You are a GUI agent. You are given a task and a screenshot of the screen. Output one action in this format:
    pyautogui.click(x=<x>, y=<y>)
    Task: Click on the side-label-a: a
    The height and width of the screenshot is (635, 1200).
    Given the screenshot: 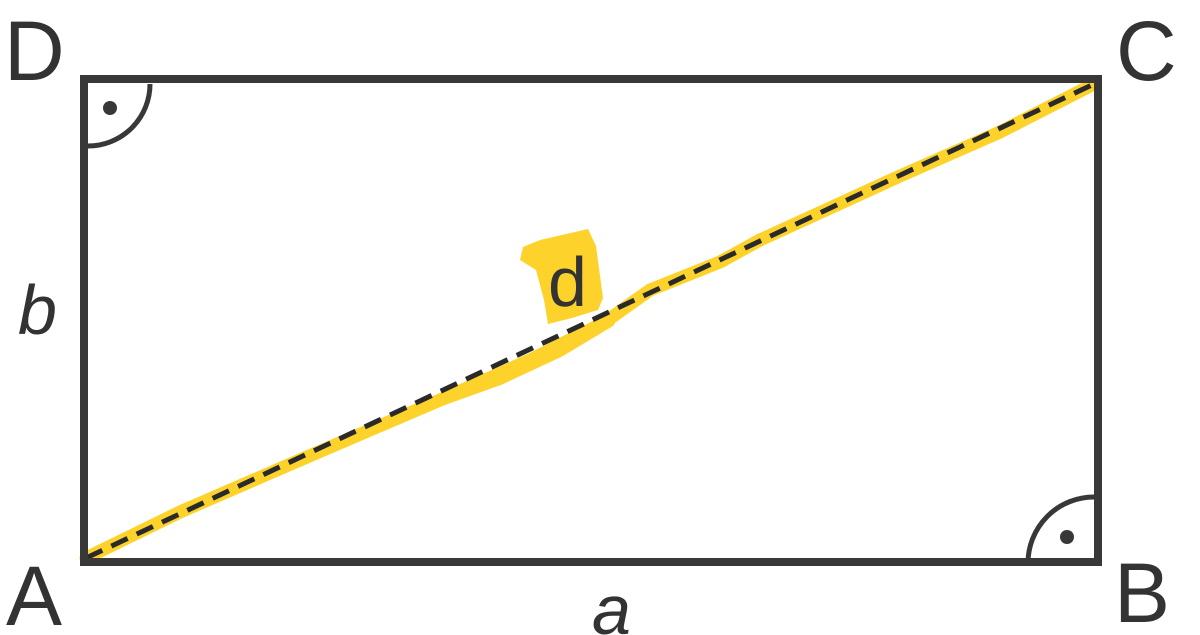 What is the action you would take?
    pyautogui.click(x=611, y=603)
    